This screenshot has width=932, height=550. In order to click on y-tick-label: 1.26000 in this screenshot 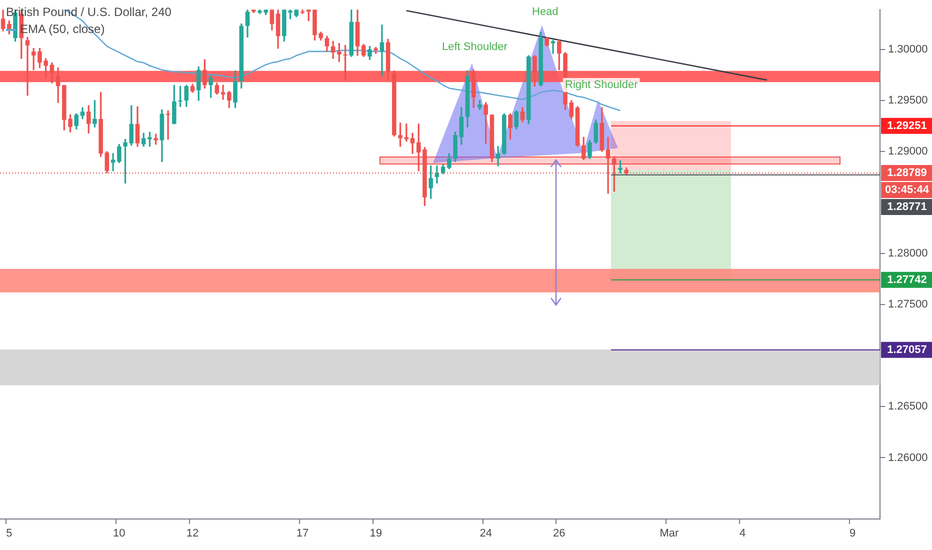, I will do `click(908, 458)`.